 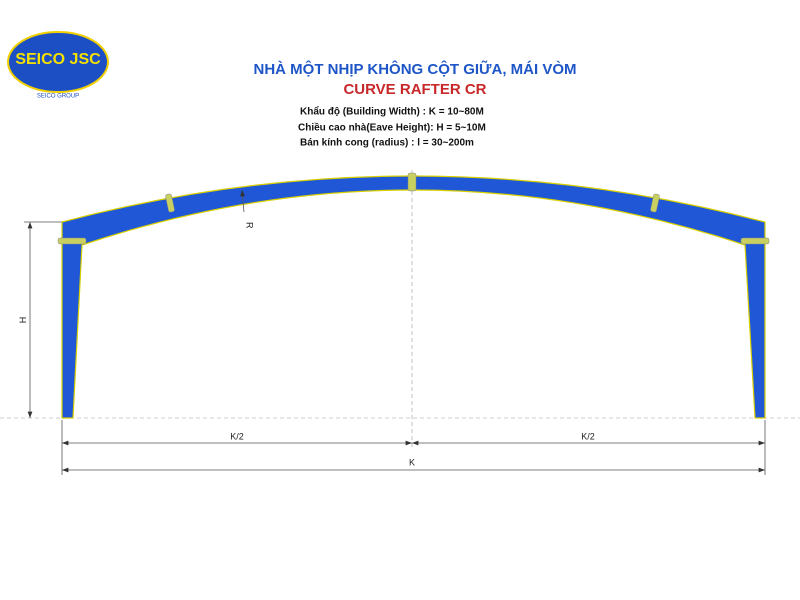 What do you see at coordinates (415, 69) in the screenshot?
I see `title: NHÀ MỘT NHỊP KHÔNG CỘT GIỮA, MÁI VÒM` at bounding box center [415, 69].